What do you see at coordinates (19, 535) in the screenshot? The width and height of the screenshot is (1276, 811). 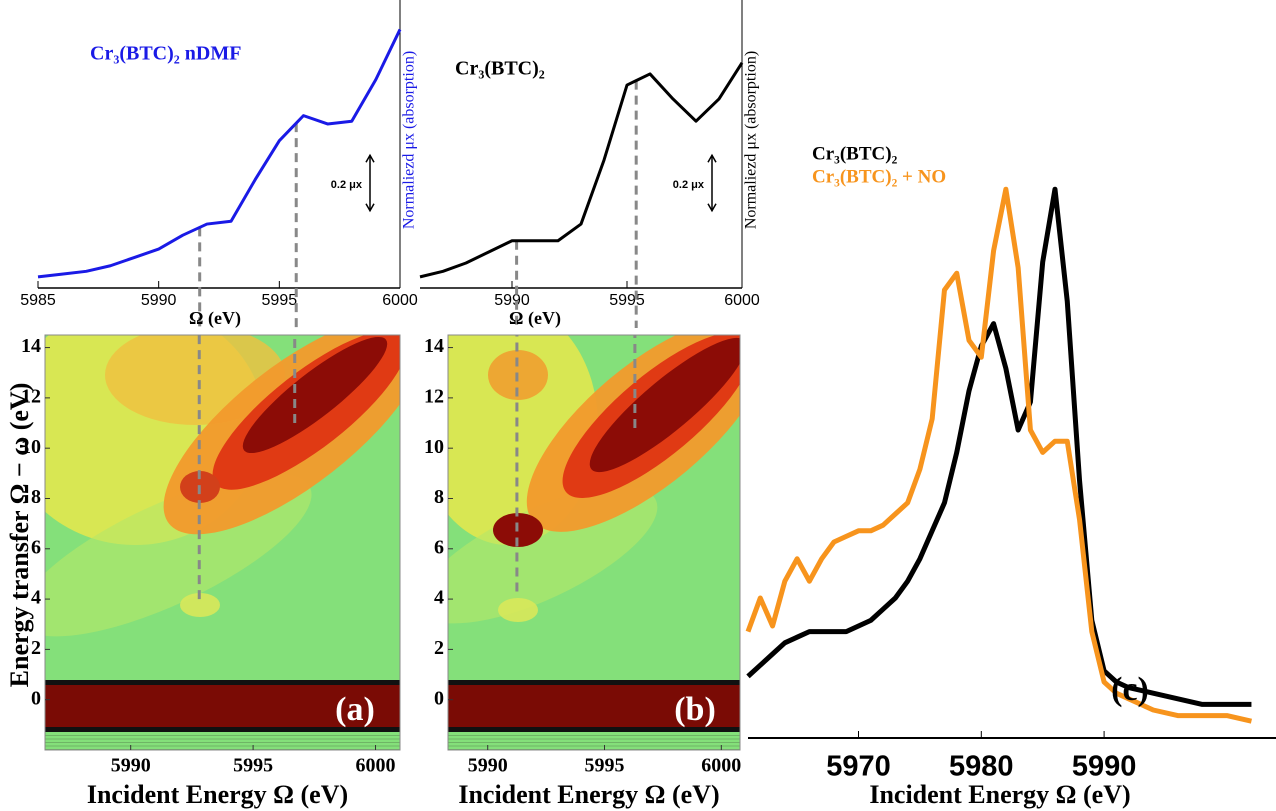 I see `y-axis-label: Energy transfer Ω − ω (eV)` at bounding box center [19, 535].